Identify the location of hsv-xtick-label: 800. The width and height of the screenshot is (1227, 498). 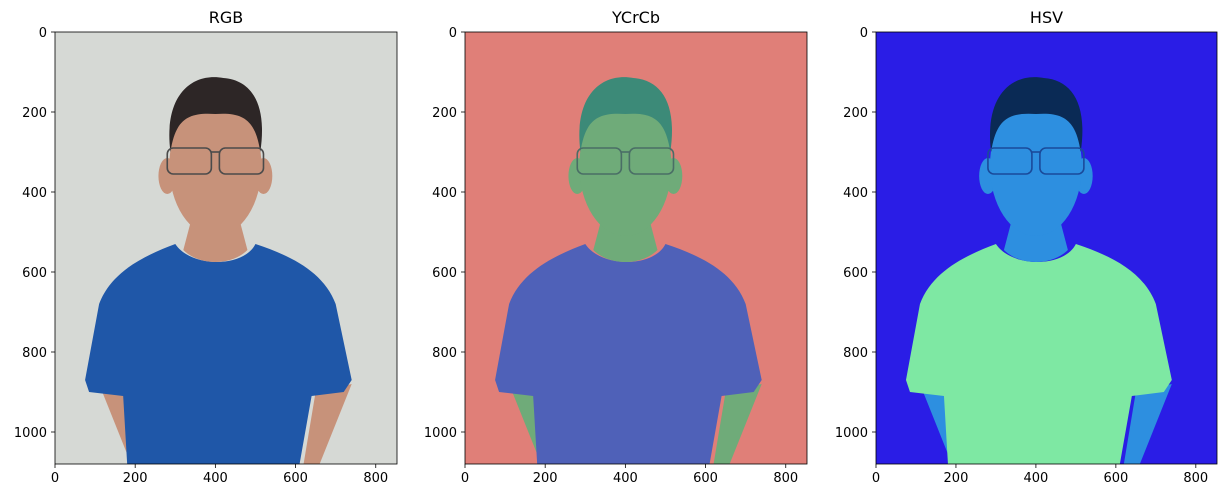
(1195, 478).